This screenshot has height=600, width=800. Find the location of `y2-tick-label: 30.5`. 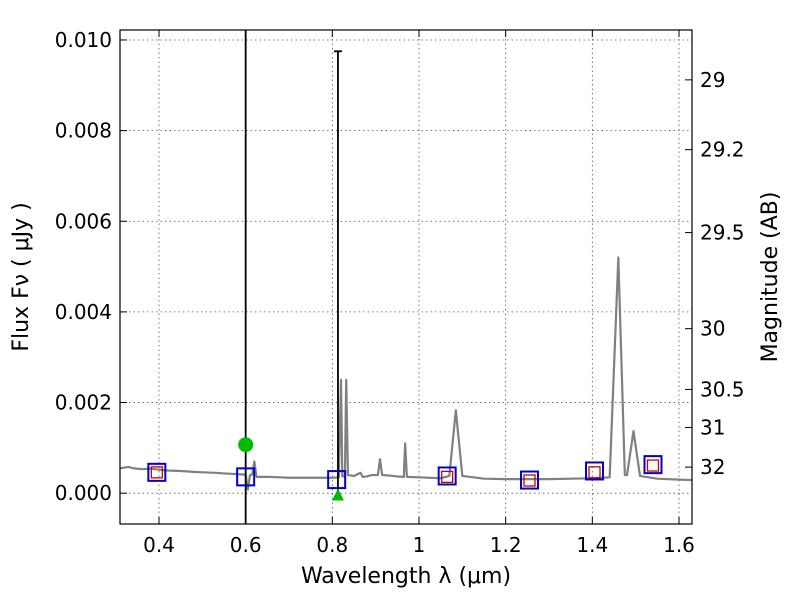

y2-tick-label: 30.5 is located at coordinates (722, 389).